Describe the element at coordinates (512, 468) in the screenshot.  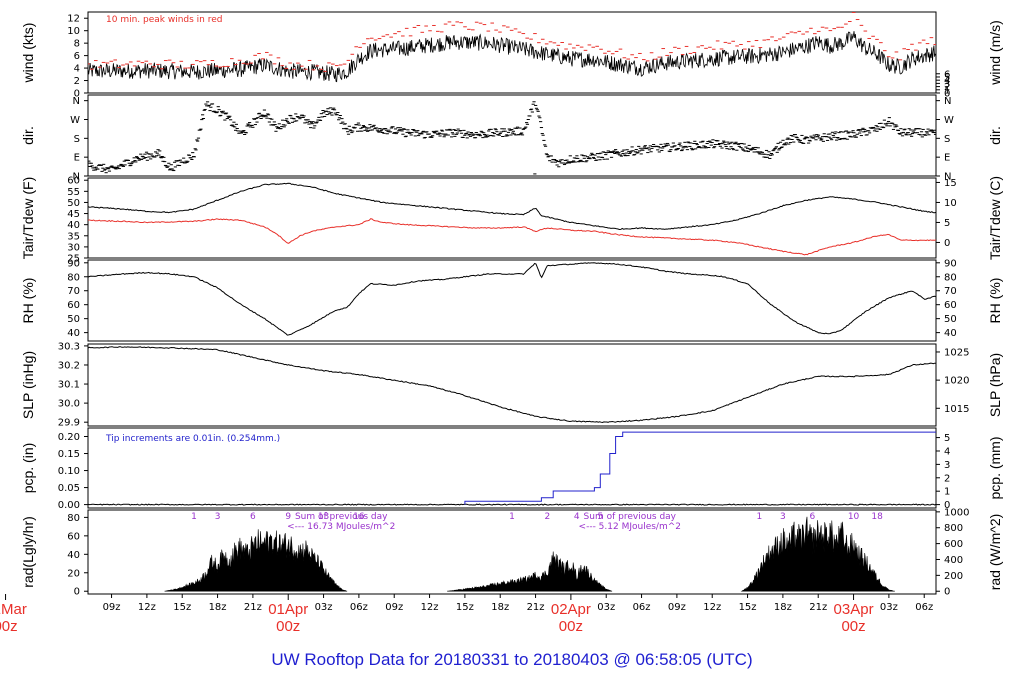
I see `panel-frame-pcp` at that location.